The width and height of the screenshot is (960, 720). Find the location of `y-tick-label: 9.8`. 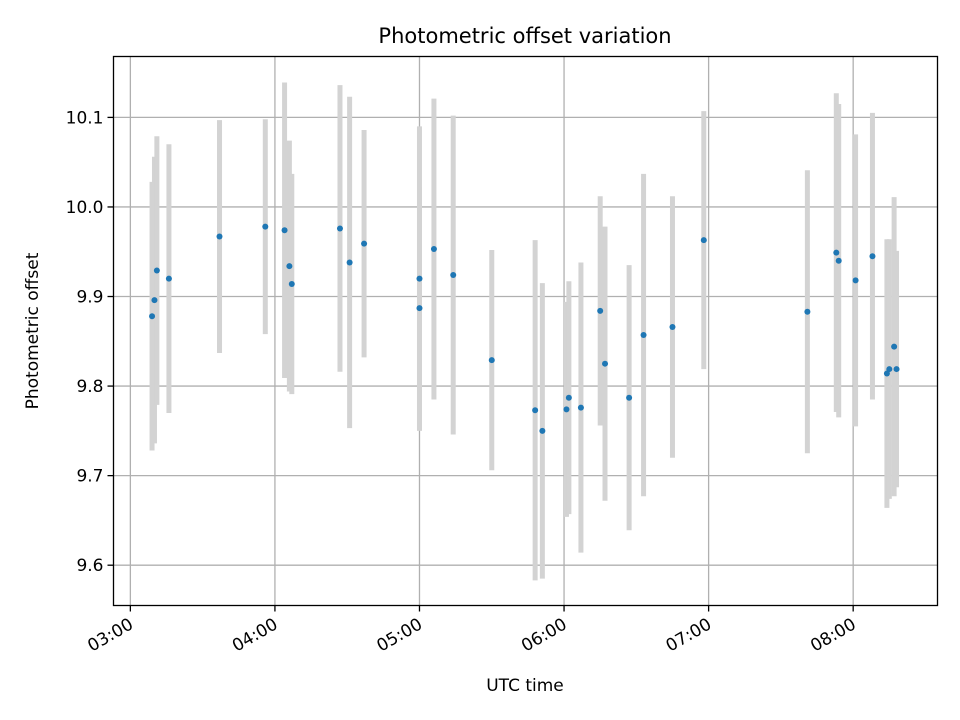

y-tick-label: 9.8 is located at coordinates (89, 387).